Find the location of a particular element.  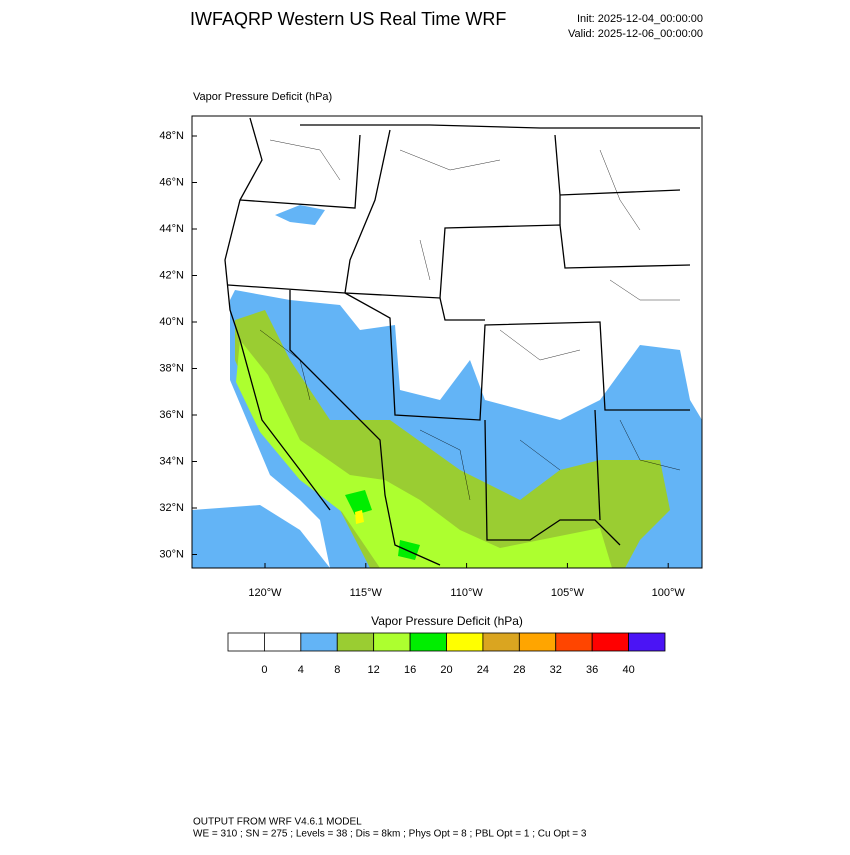

lon-label: 110°W is located at coordinates (466, 593).